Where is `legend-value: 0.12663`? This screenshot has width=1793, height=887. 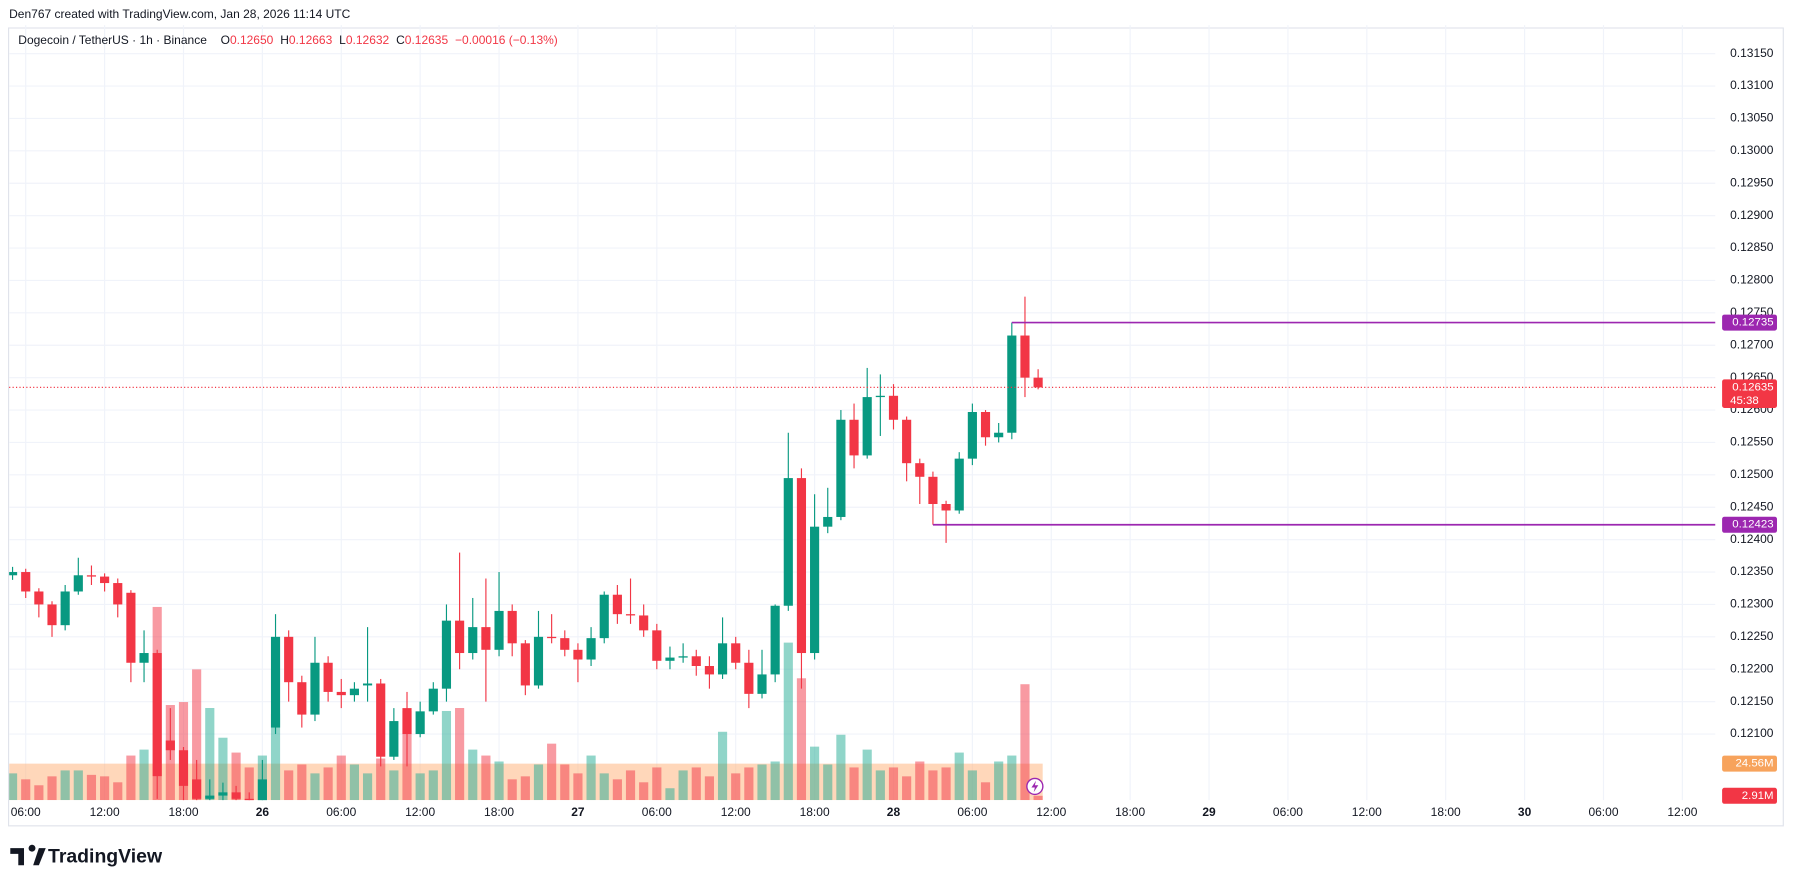
legend-value: 0.12663 is located at coordinates (311, 40).